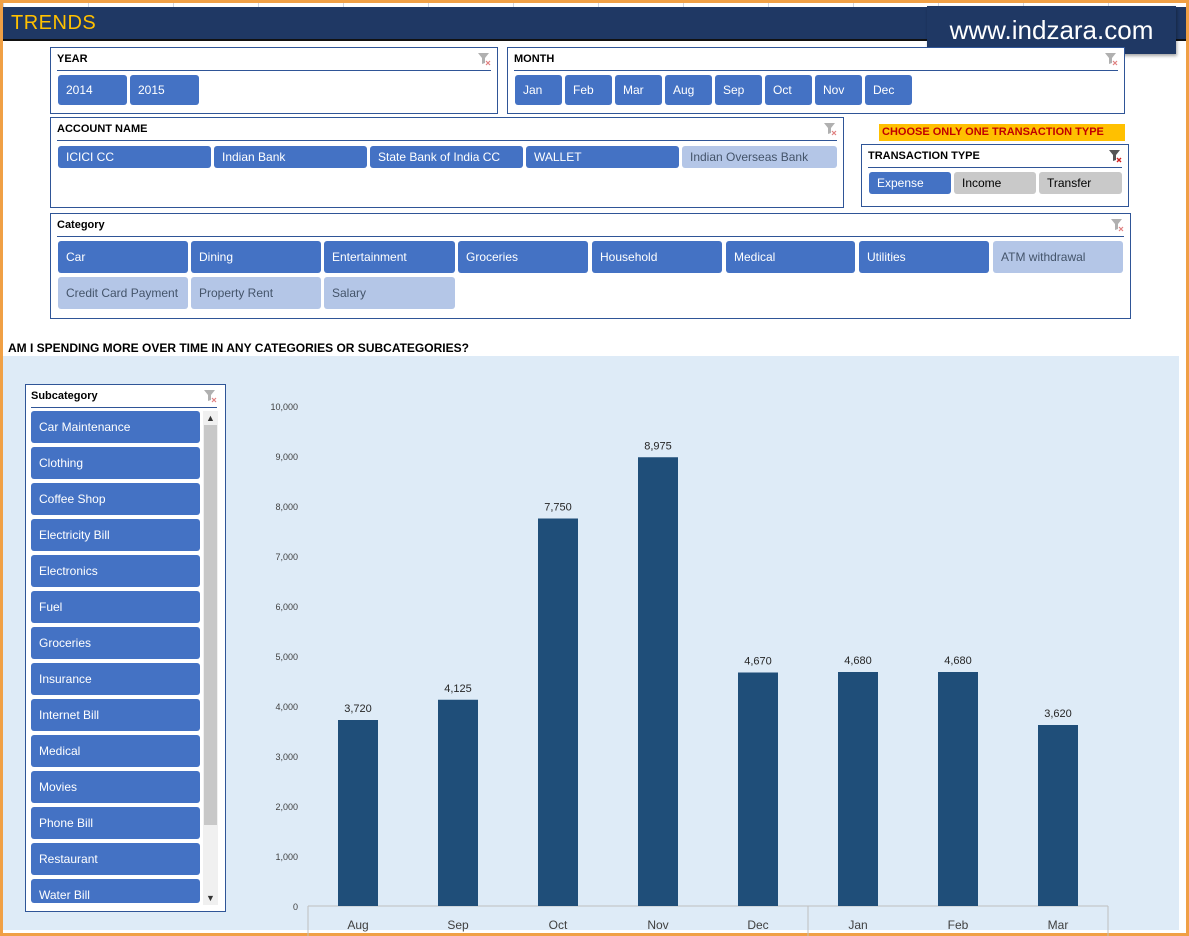  Describe the element at coordinates (210, 625) in the screenshot. I see `scrollbar-thumb` at that location.